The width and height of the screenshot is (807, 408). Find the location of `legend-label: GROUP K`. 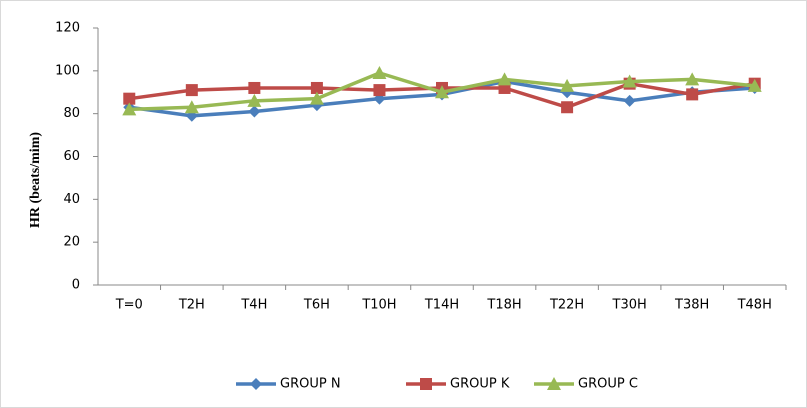

legend-label: GROUP K is located at coordinates (480, 384).